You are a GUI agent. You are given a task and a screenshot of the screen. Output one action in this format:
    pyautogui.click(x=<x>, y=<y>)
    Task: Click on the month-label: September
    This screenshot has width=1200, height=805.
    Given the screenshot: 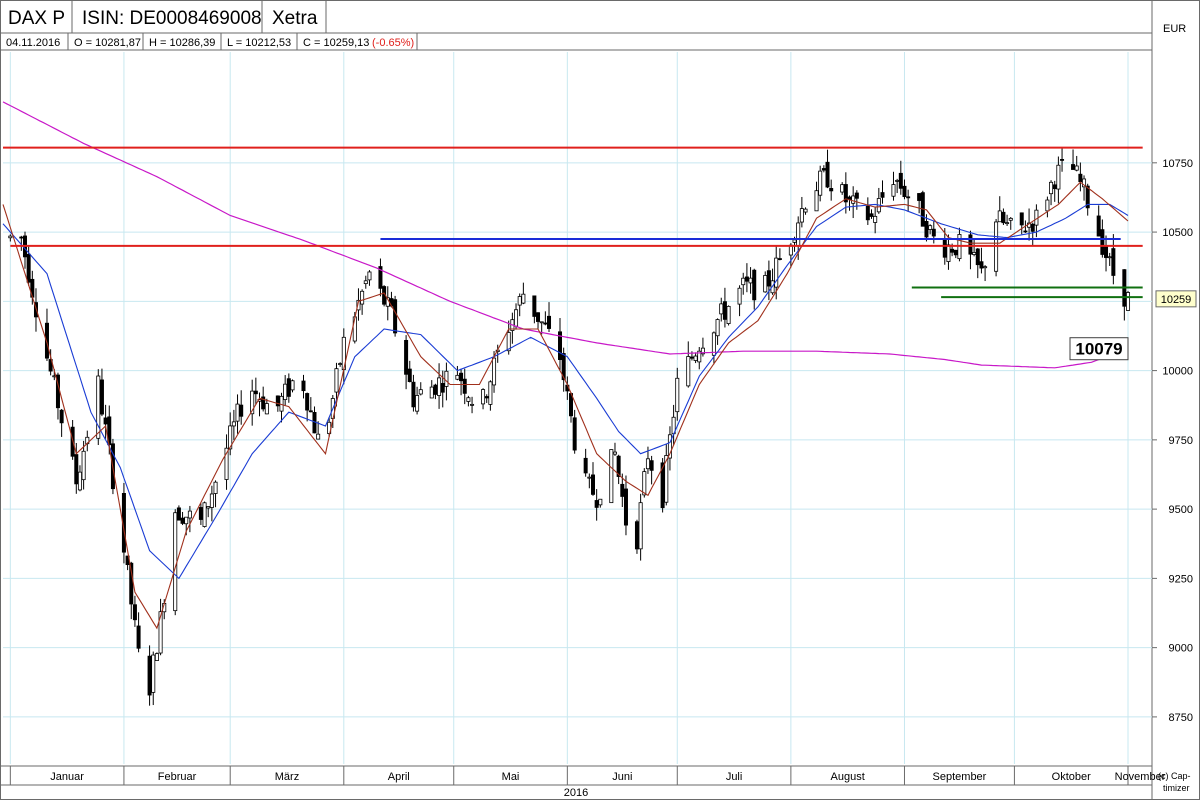 What is the action you would take?
    pyautogui.click(x=960, y=777)
    